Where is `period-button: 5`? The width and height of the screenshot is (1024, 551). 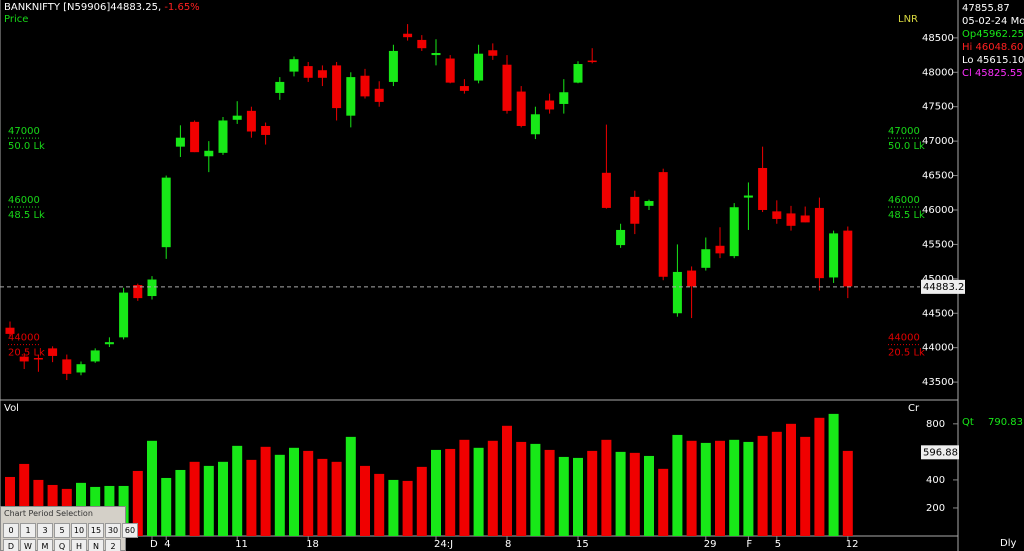 period-button: 5 is located at coordinates (62, 530).